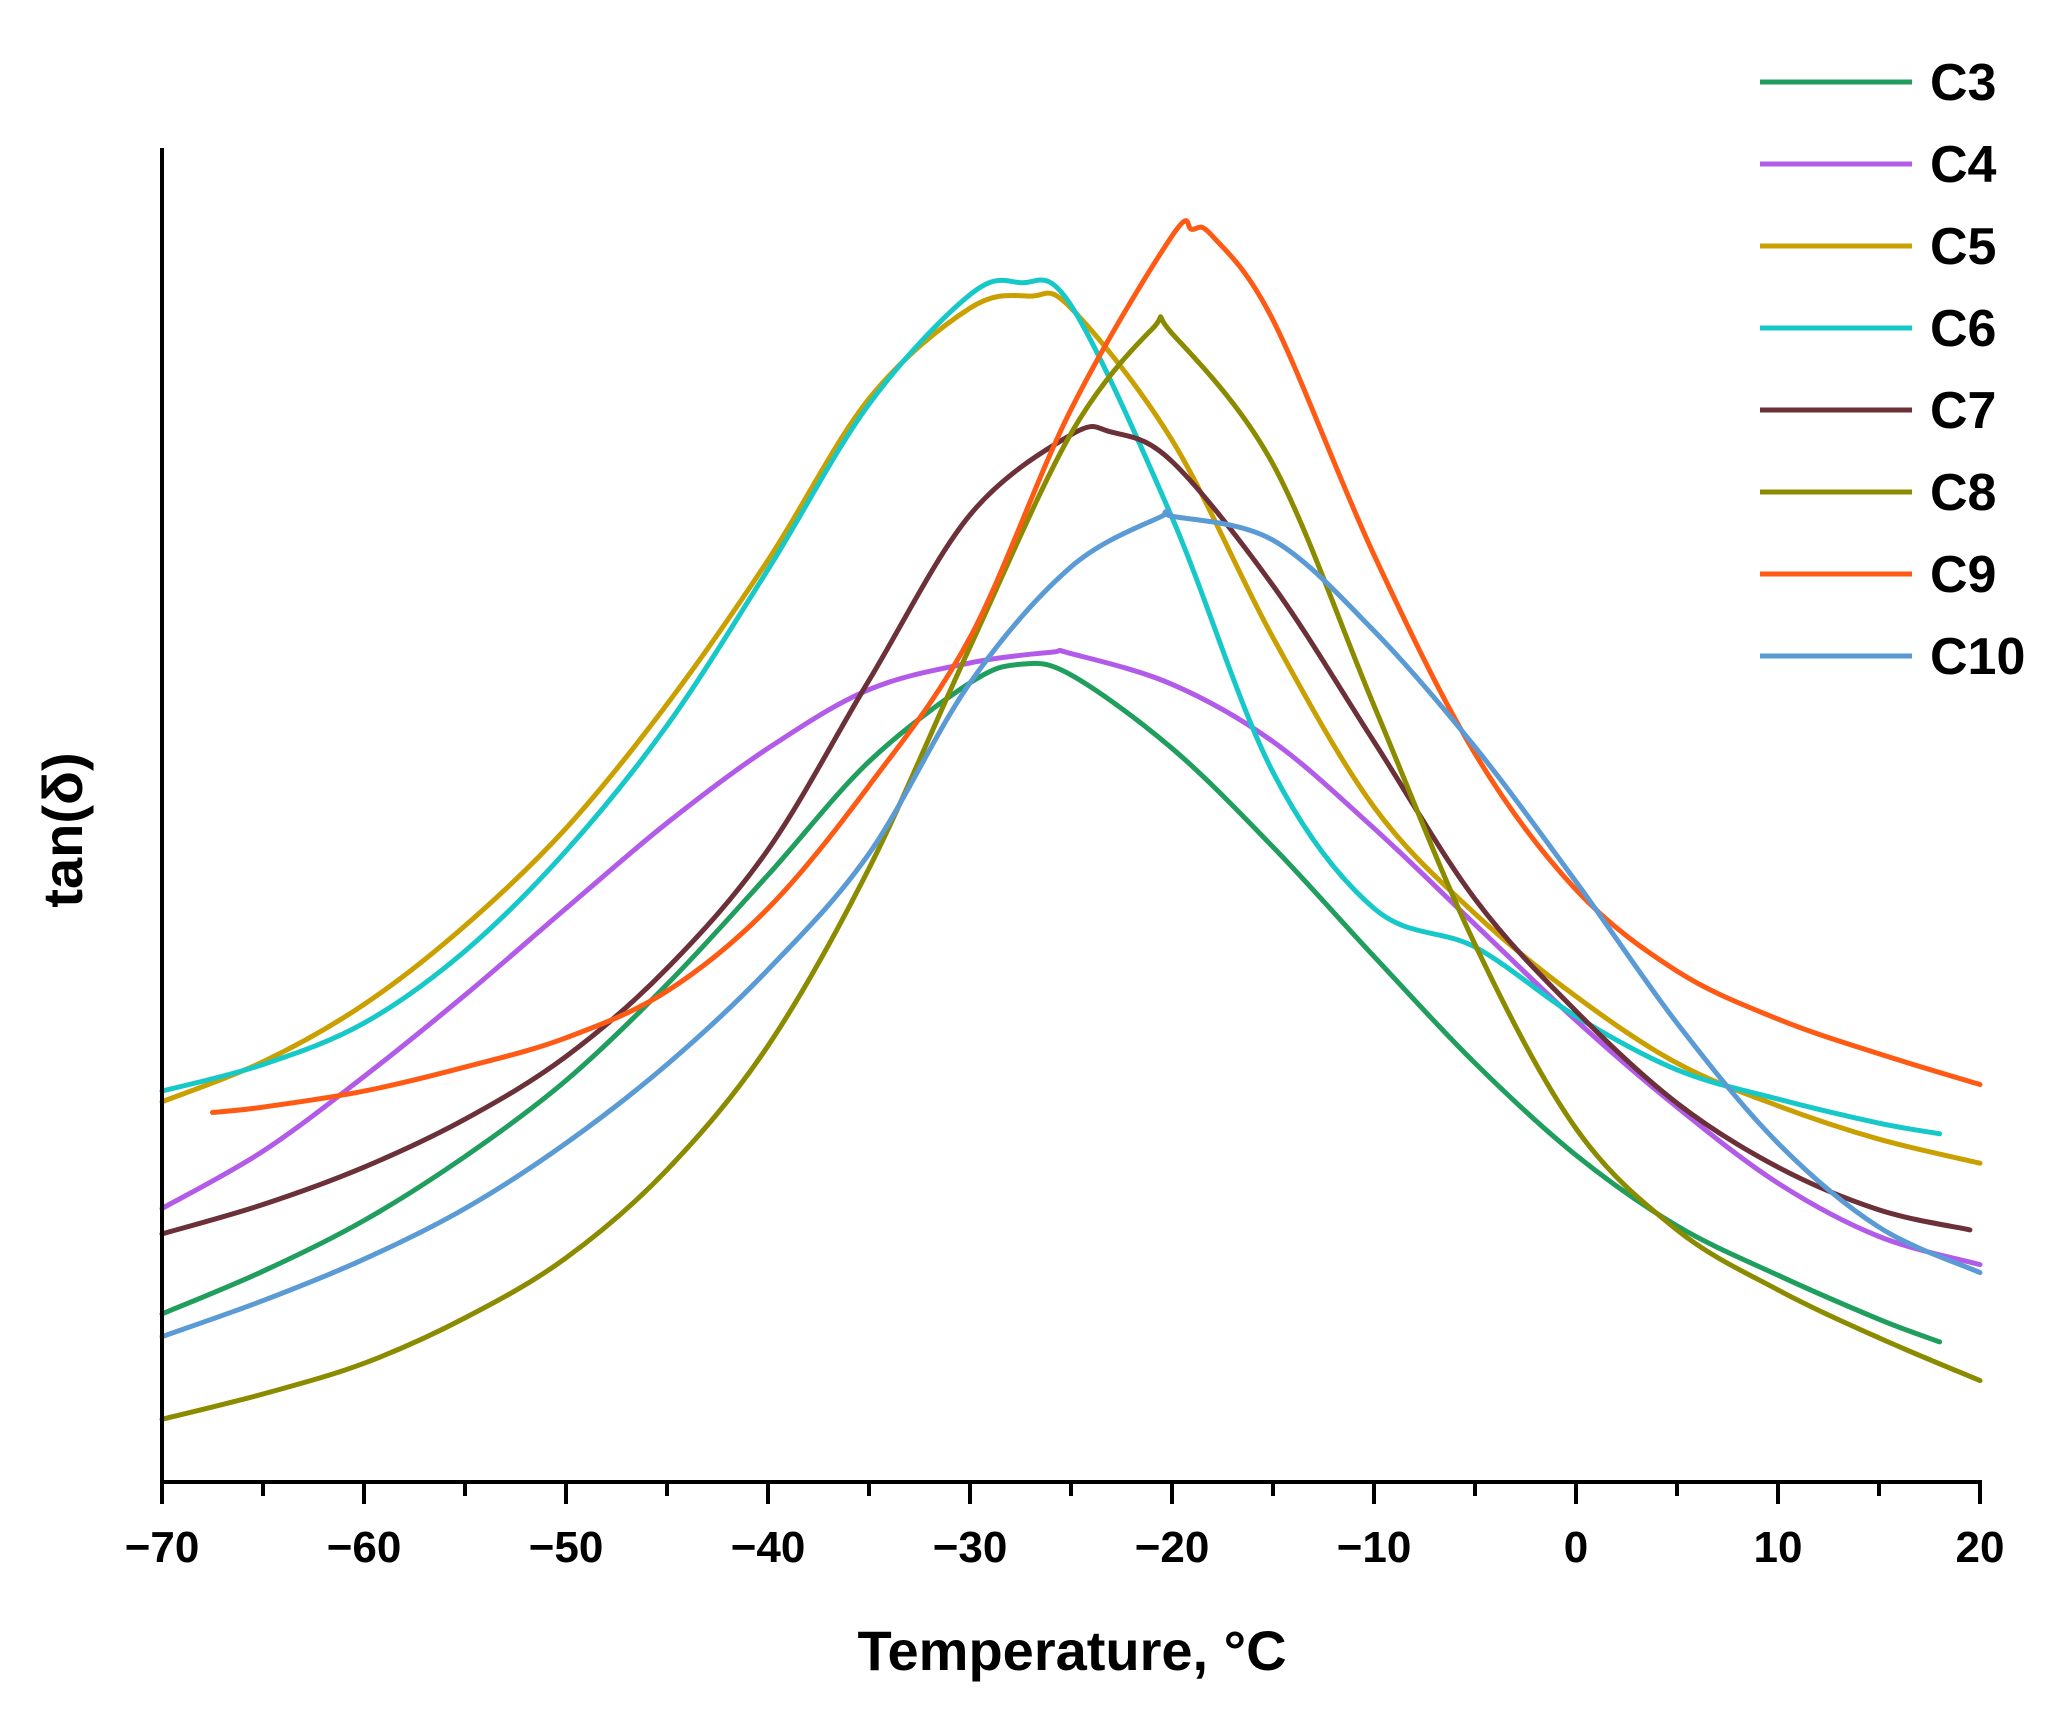 This screenshot has width=2067, height=1716. I want to click on x-tick-label: −50, so click(566, 1547).